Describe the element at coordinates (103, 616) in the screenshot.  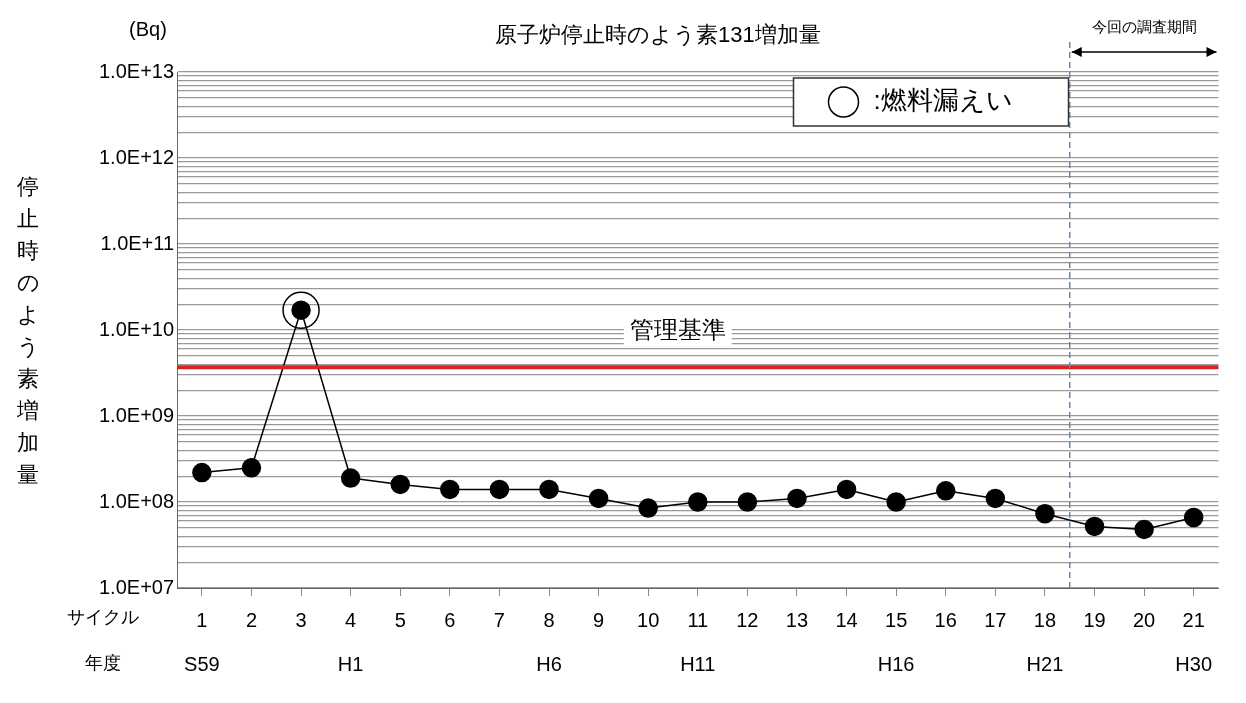
I see `x-axis-title: サイクル` at that location.